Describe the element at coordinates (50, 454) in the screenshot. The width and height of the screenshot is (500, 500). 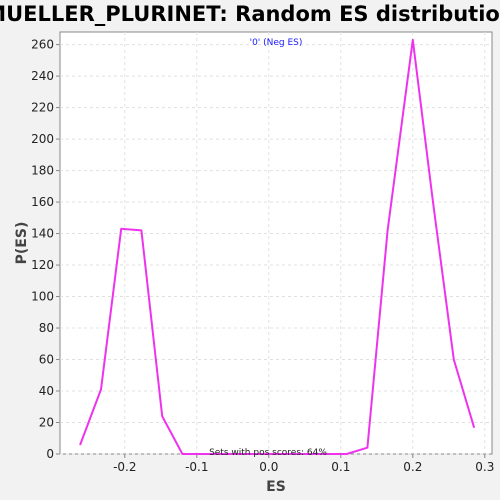
I see `y-tick-label: 0` at that location.